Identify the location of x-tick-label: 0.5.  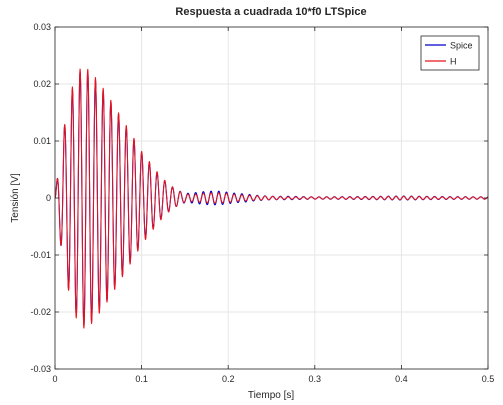
(488, 379).